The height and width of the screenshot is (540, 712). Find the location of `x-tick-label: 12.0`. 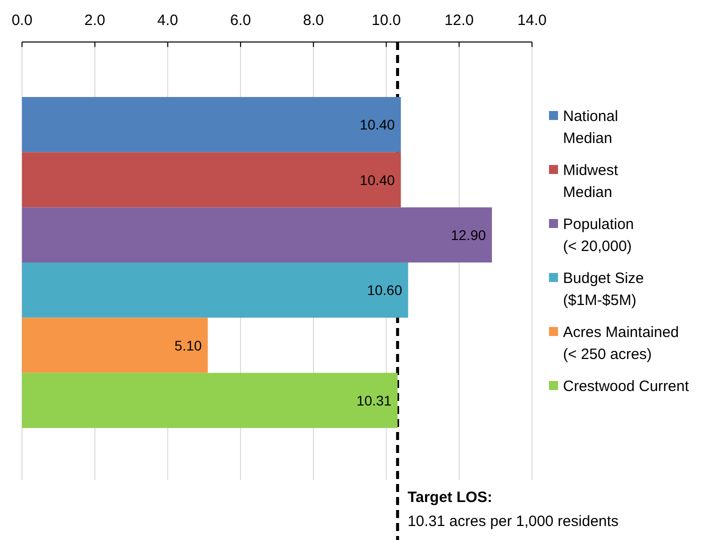

x-tick-label: 12.0 is located at coordinates (459, 20).